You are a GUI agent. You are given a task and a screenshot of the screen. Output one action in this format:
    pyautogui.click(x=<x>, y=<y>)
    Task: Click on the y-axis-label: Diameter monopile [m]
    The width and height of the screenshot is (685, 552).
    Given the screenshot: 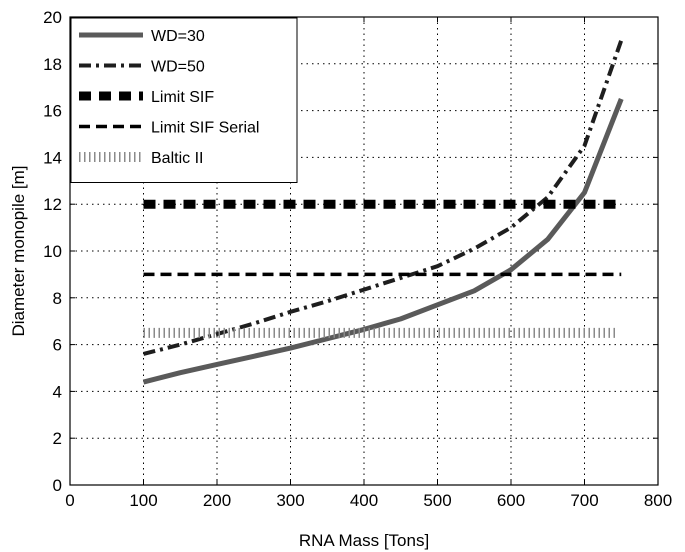 What is the action you would take?
    pyautogui.click(x=18, y=250)
    